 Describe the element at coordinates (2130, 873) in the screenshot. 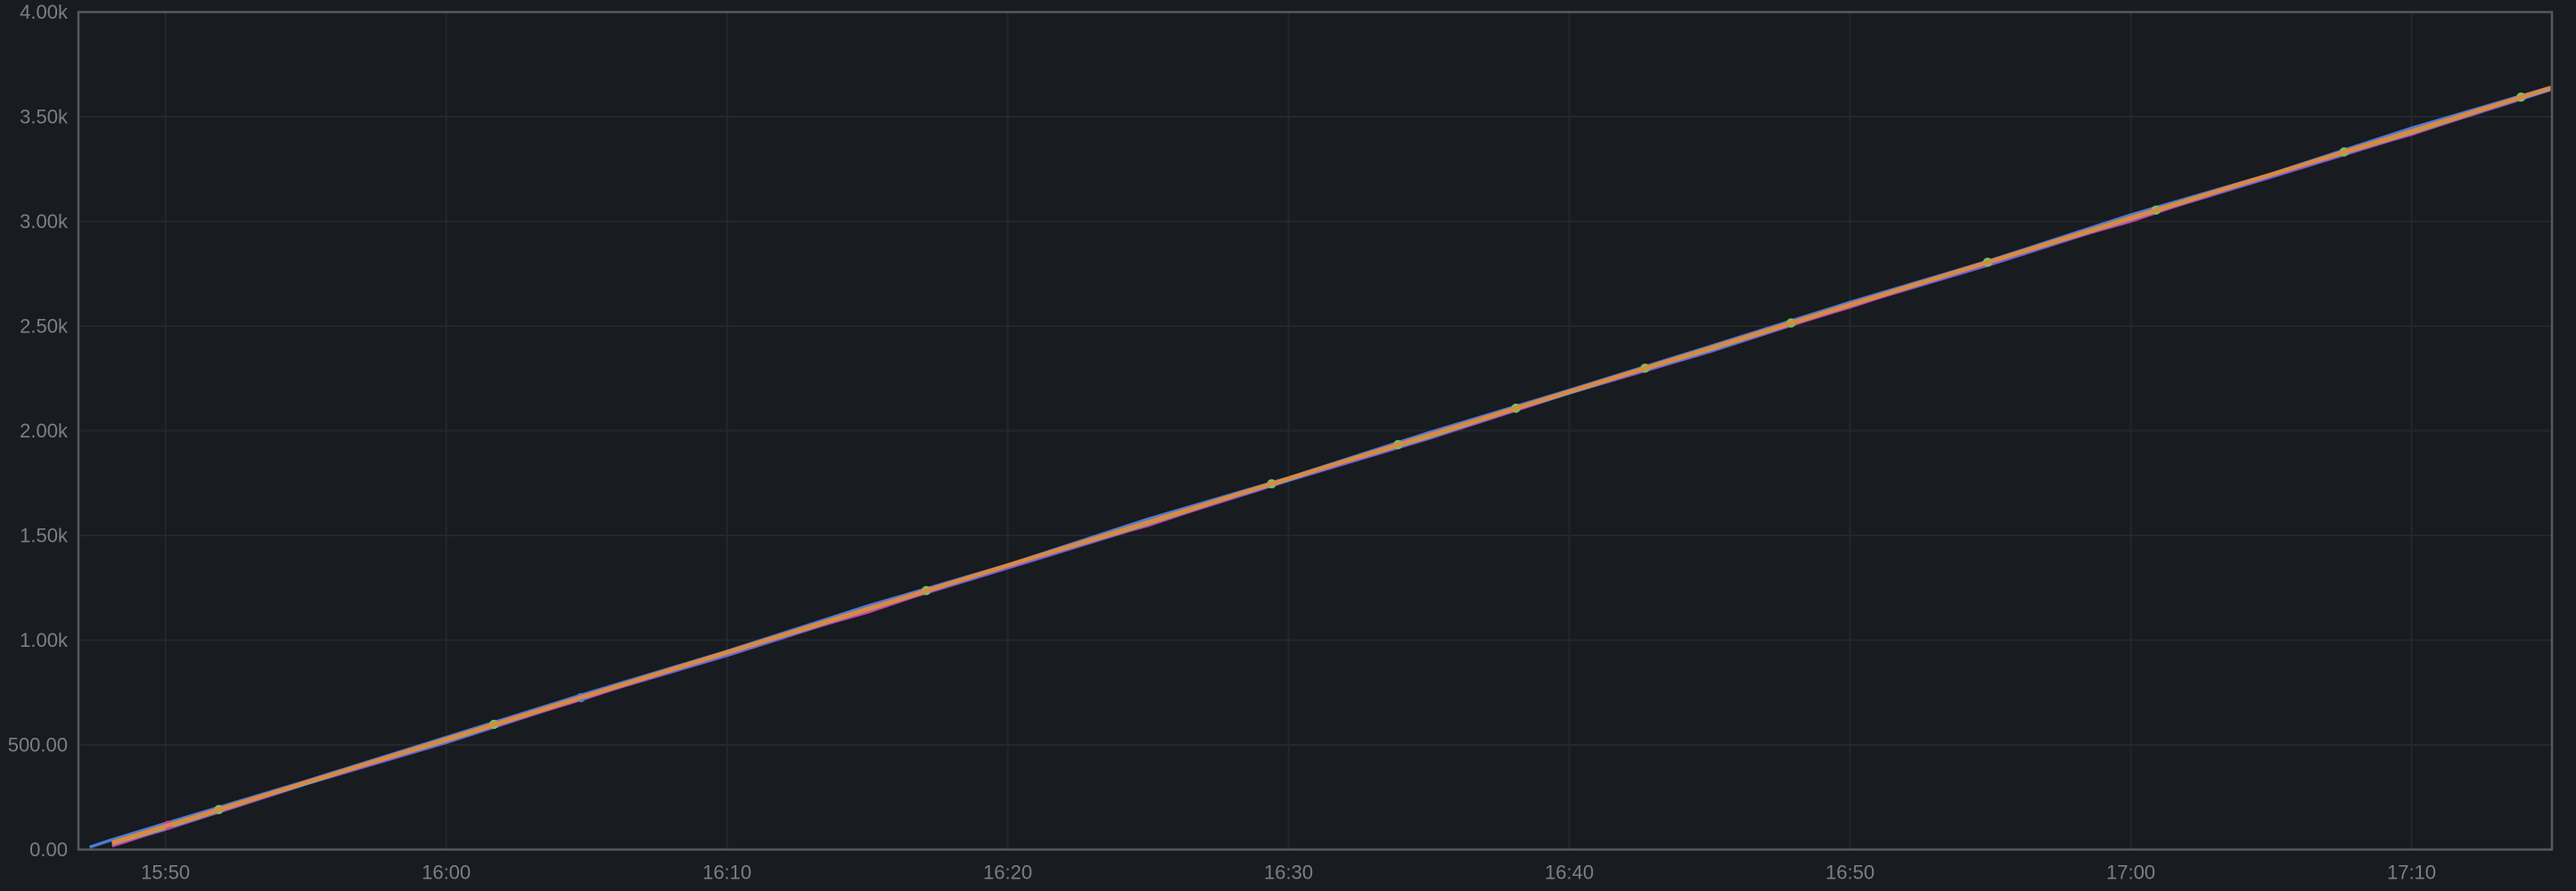

I see `x-tick-label: 17:00` at that location.